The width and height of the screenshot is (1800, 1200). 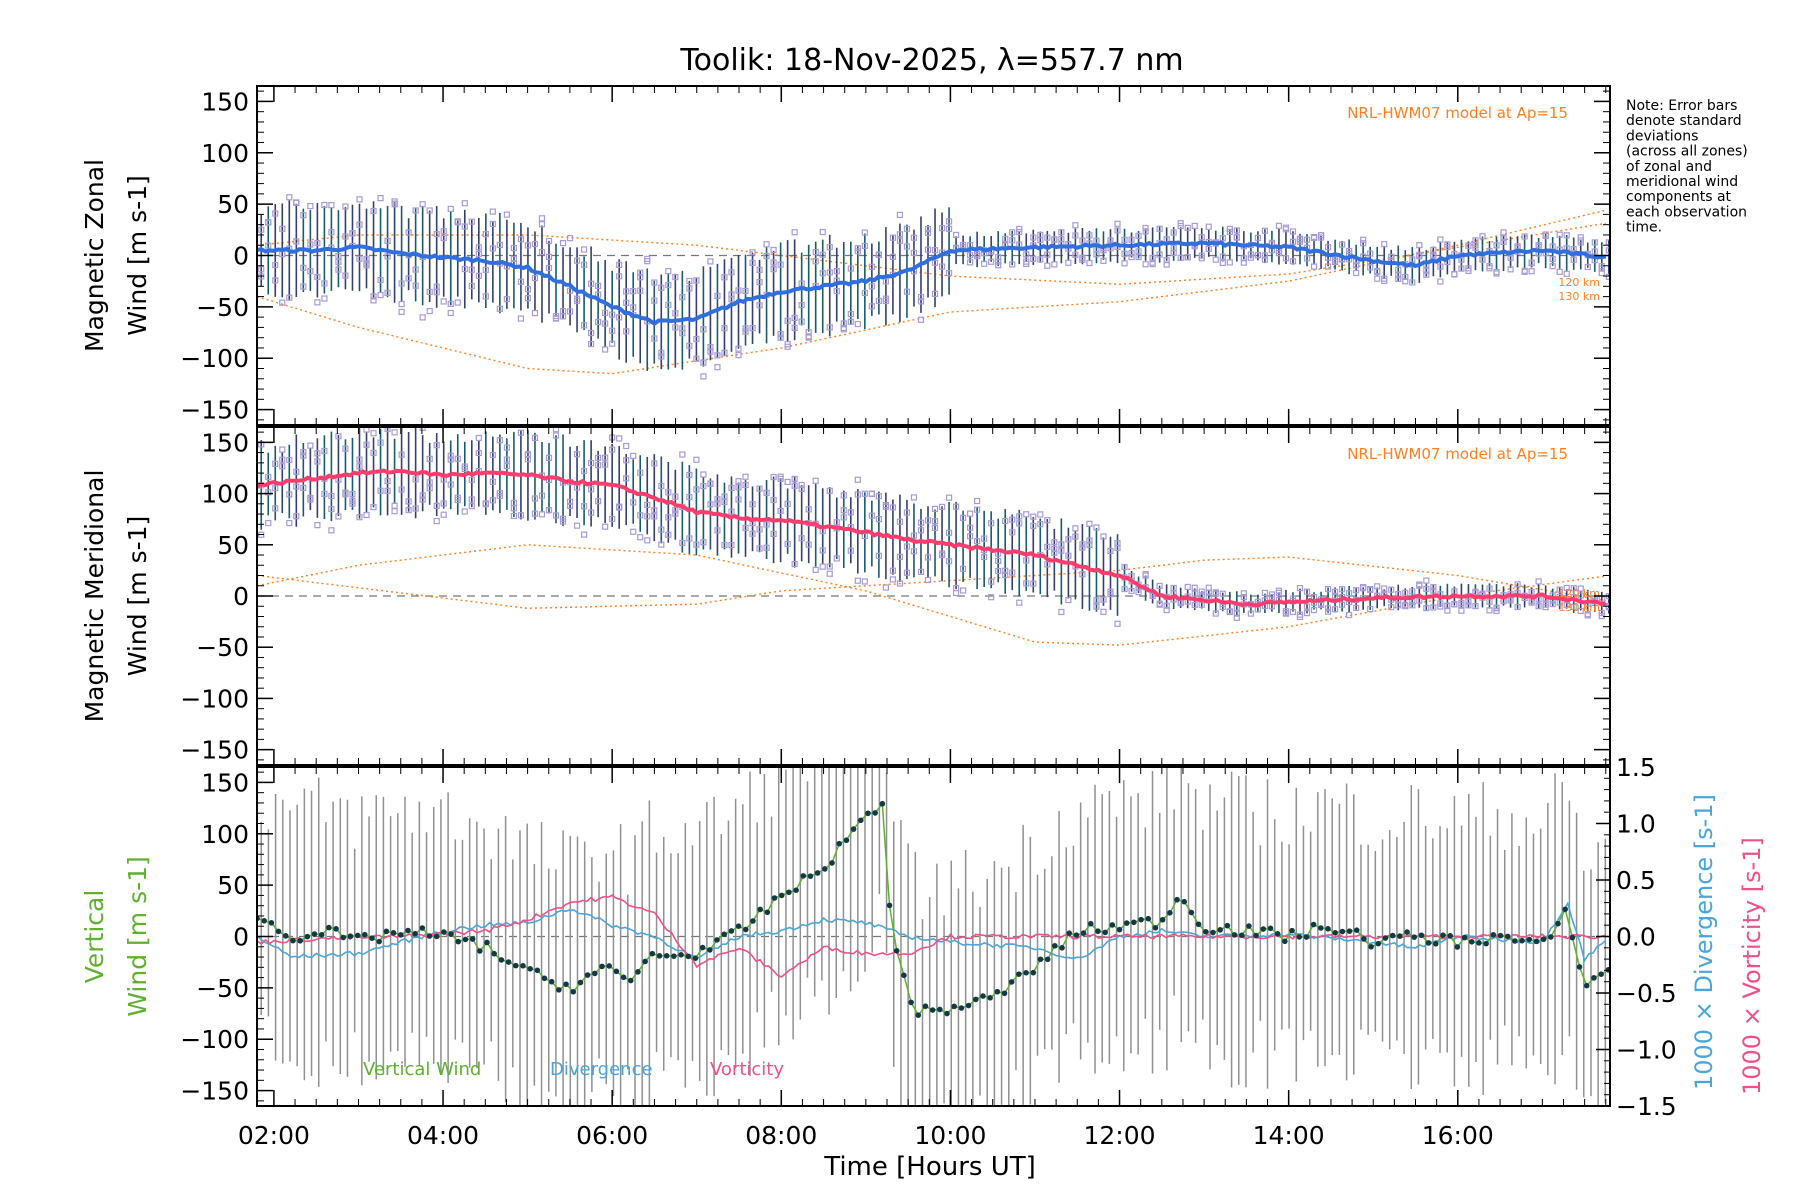 I want to click on model-curve-120km, so click(x=931, y=583).